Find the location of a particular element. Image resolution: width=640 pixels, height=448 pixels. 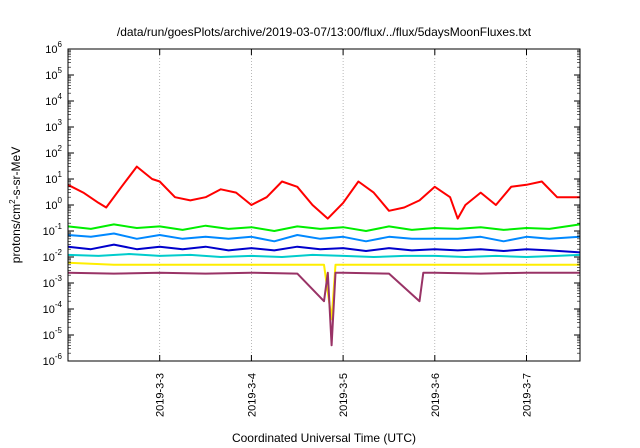

y-tick-label: 10⁻⁴ is located at coordinates (53, 308).